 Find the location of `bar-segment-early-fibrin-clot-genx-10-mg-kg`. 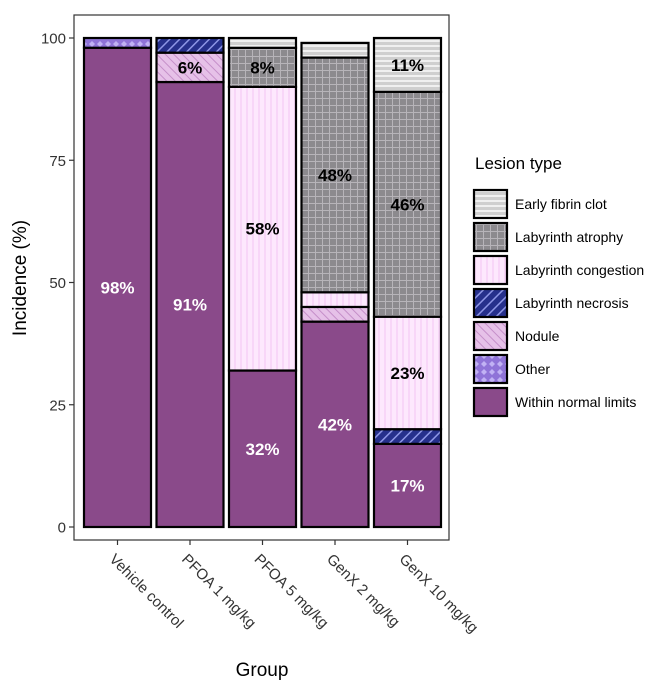

bar-segment-early-fibrin-clot-genx-10-mg-kg is located at coordinates (407, 64).